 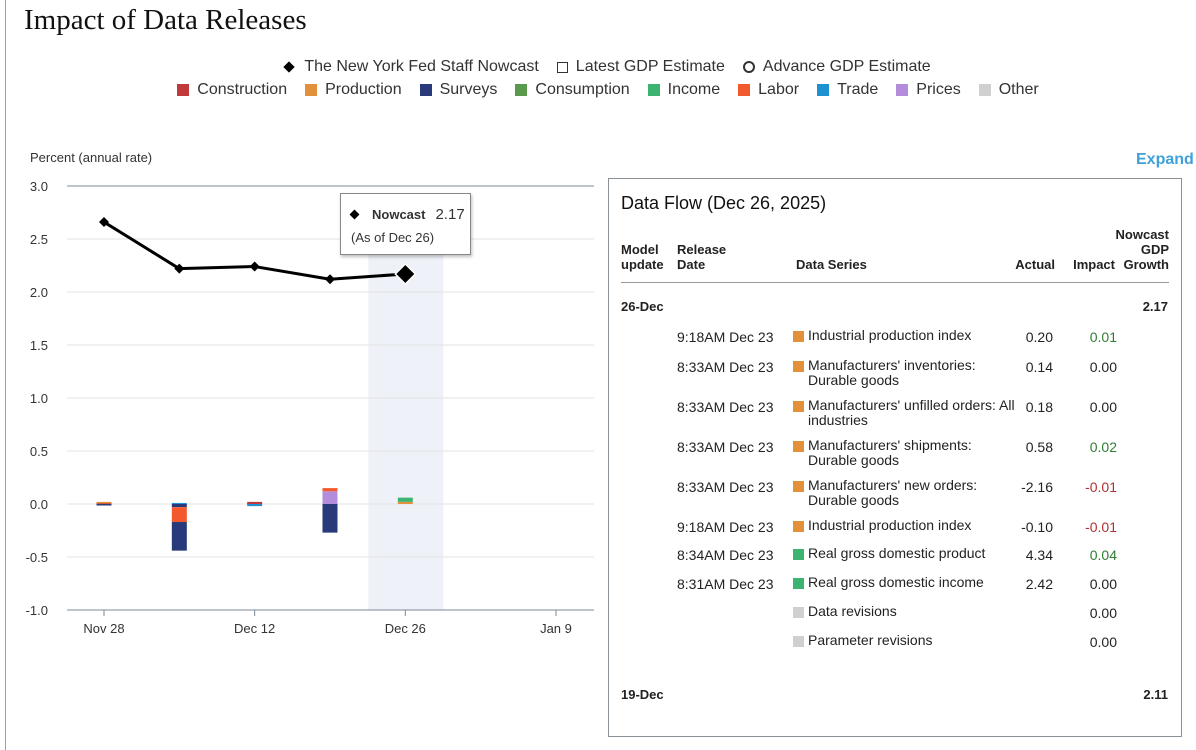 What do you see at coordinates (642, 264) in the screenshot?
I see `header-text: update` at bounding box center [642, 264].